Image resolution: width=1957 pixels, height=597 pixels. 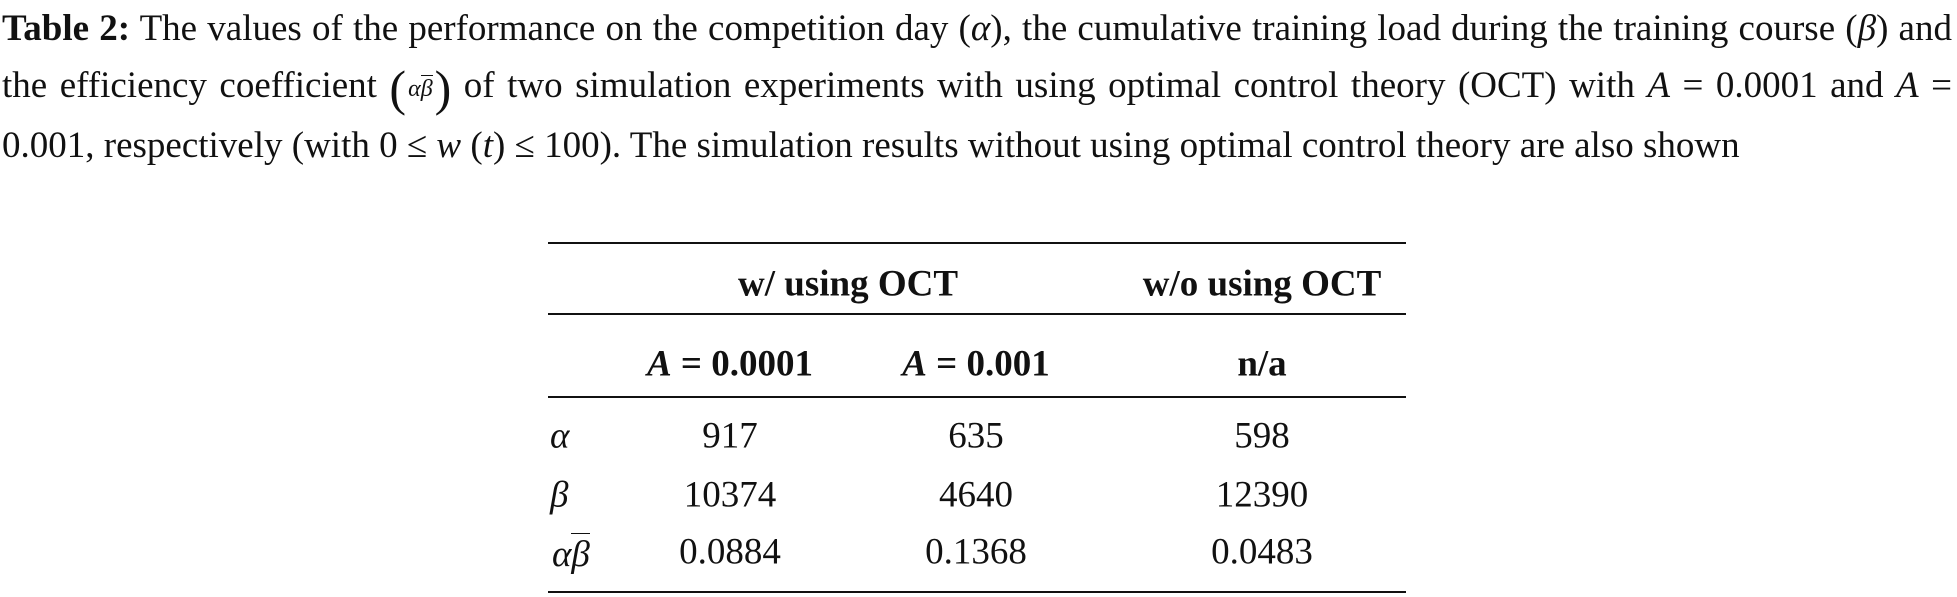 What do you see at coordinates (993, 364) in the screenshot?
I see `text: = 0.001` at bounding box center [993, 364].